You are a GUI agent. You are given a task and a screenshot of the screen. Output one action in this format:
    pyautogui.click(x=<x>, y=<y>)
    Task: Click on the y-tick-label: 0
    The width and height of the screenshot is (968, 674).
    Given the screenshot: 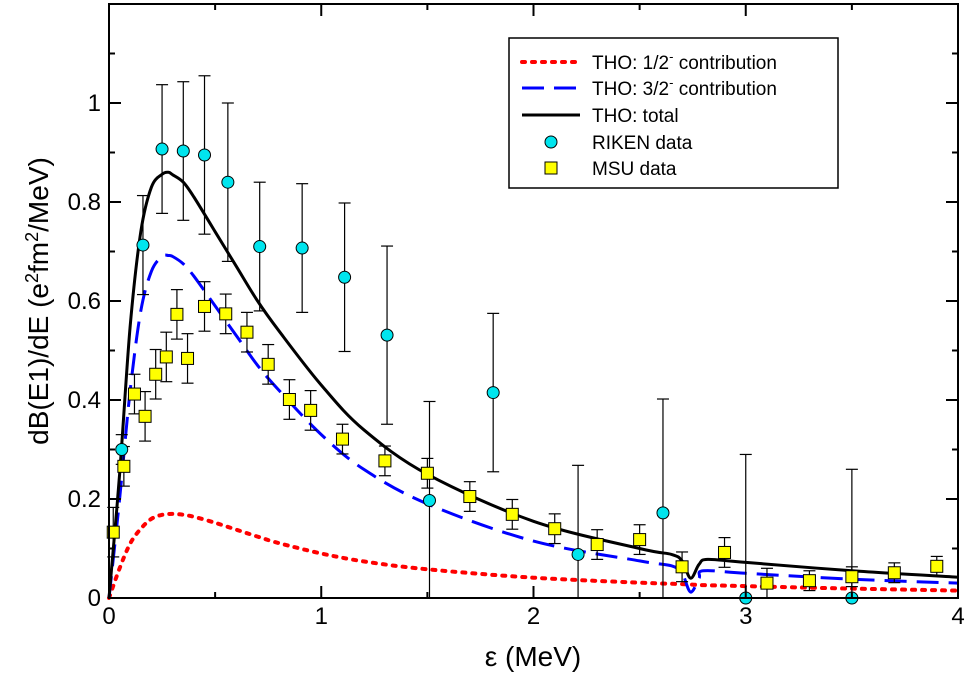 What is the action you would take?
    pyautogui.click(x=94, y=598)
    